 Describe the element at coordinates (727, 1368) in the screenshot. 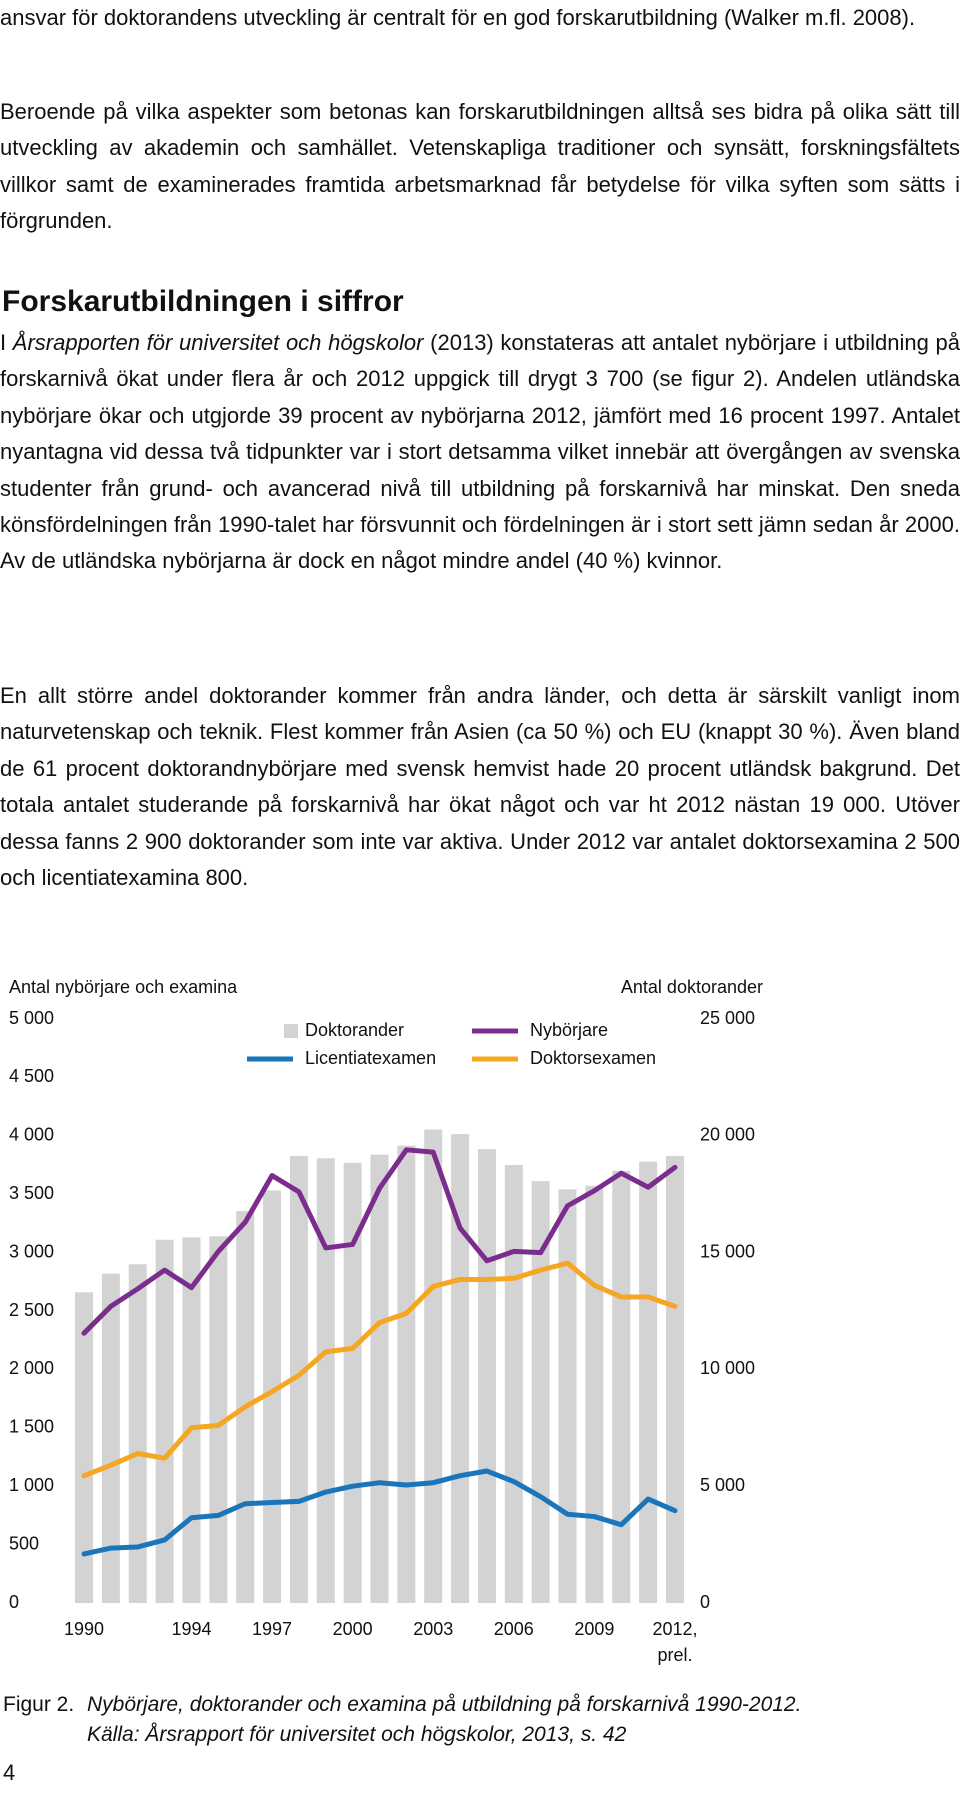

I see `y2-tick-label: 10 000` at that location.